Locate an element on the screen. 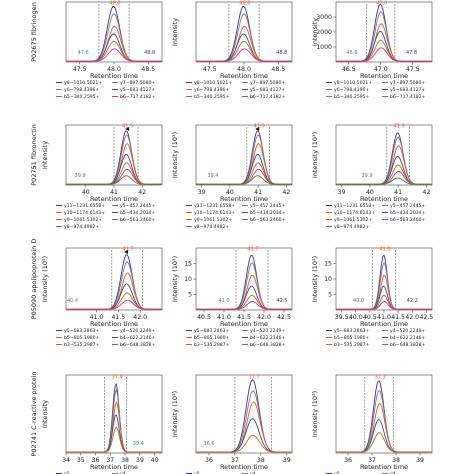 Image resolution: width=474 pixels, height=474 pixels. legend-entry: y11−1231.6558+ is located at coordinates (84, 206).